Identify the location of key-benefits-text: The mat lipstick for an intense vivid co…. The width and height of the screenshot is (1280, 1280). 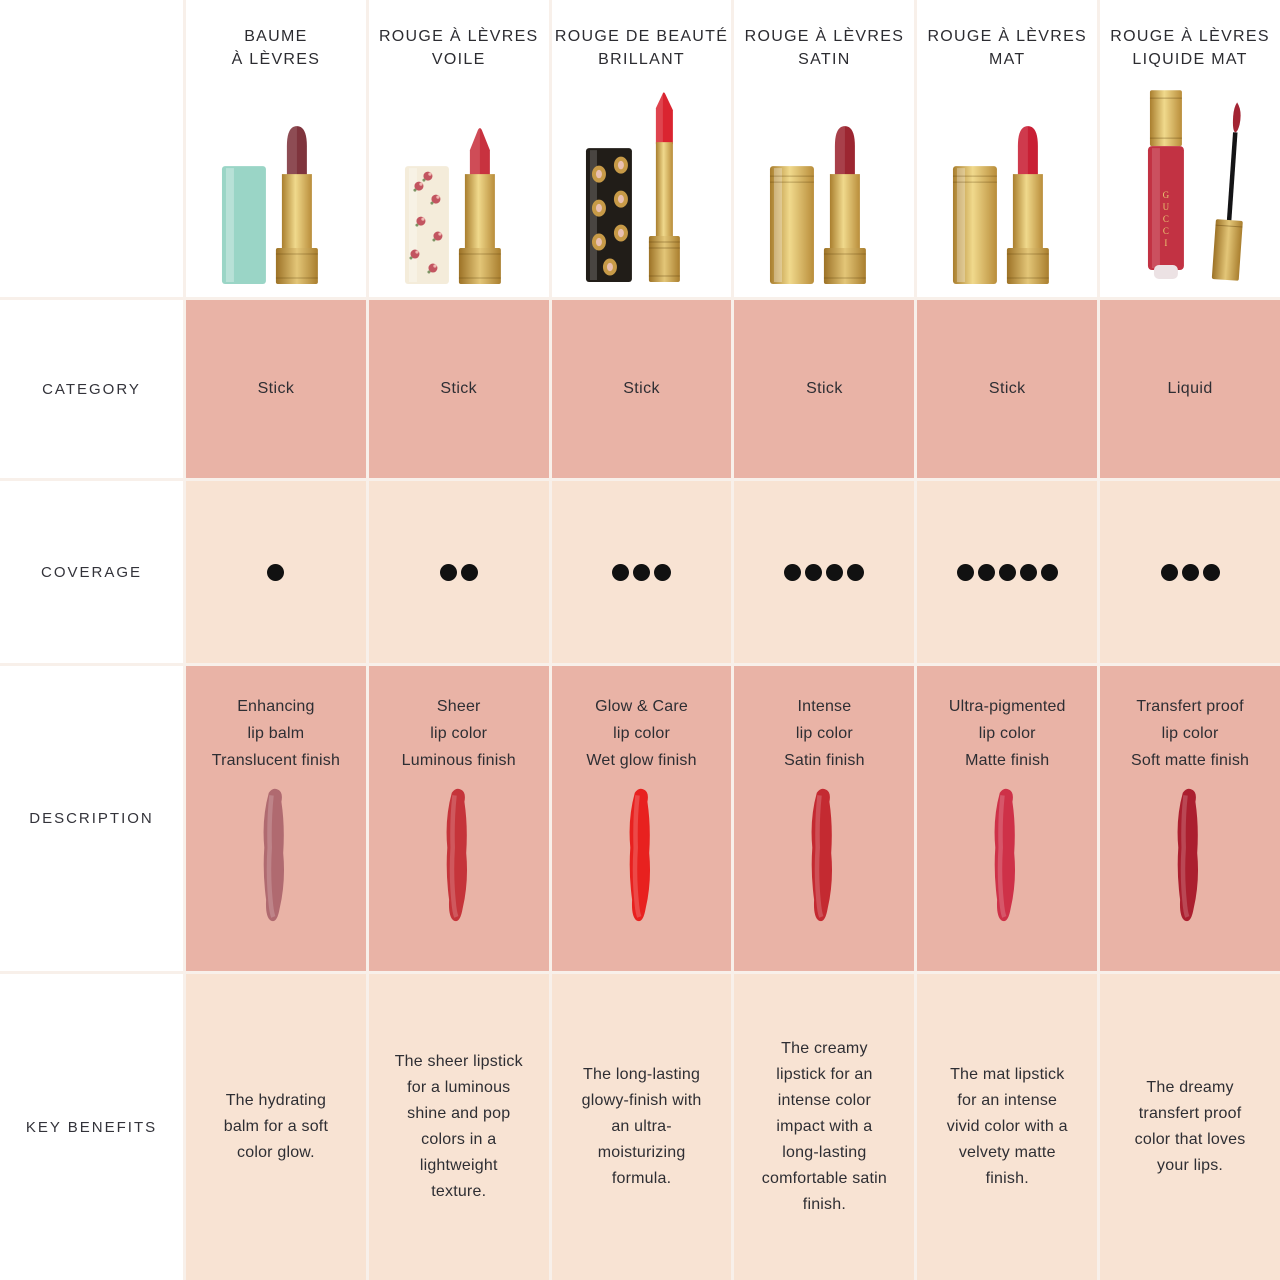
(1007, 1126).